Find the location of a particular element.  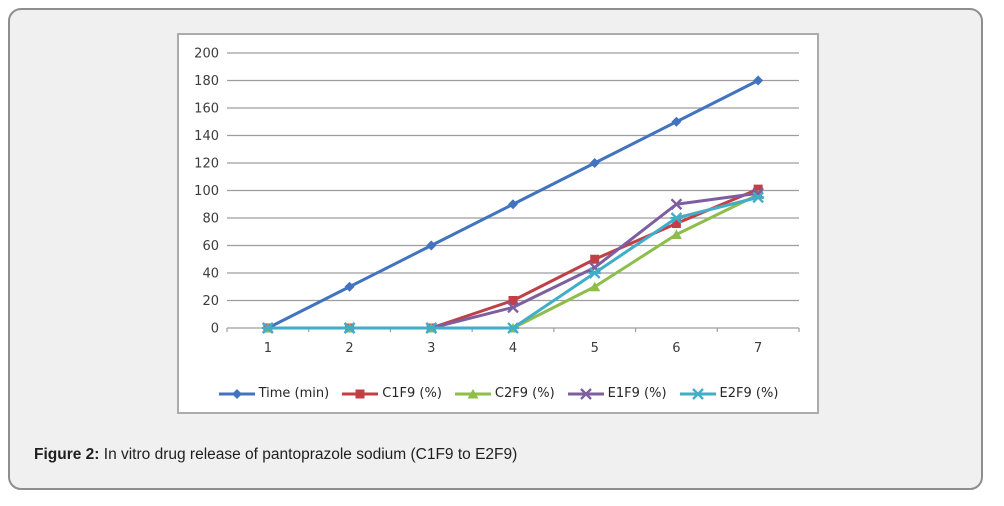

y-tick-label: 180 is located at coordinates (206, 81).